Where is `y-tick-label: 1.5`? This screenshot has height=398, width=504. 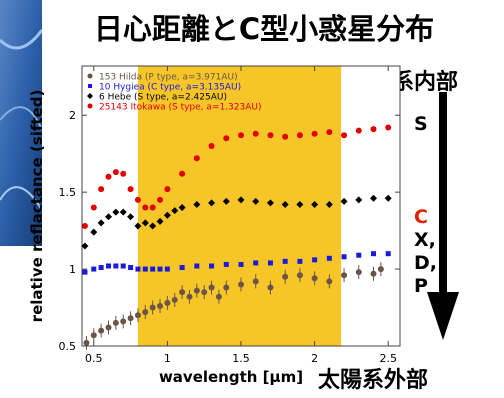 y-tick-label: 1.5 is located at coordinates (68, 192).